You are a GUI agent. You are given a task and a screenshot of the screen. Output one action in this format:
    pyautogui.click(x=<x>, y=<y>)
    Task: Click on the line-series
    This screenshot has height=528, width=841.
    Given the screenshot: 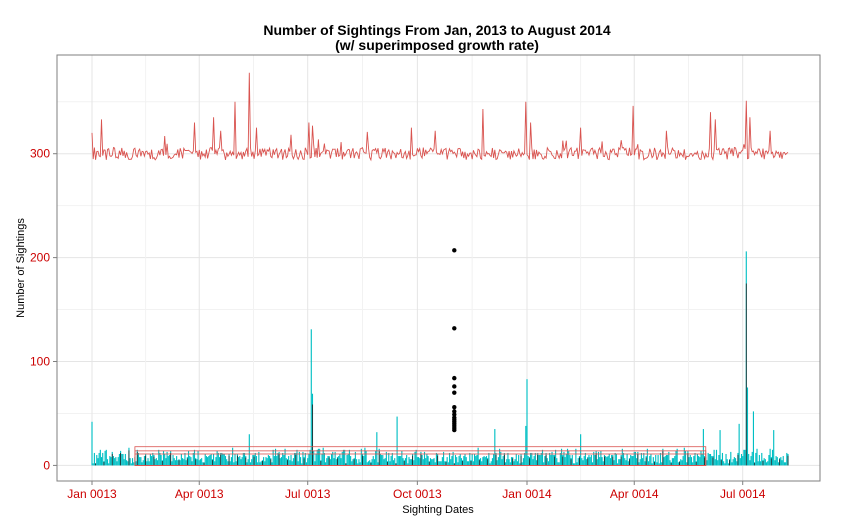 What is the action you would take?
    pyautogui.click(x=440, y=117)
    